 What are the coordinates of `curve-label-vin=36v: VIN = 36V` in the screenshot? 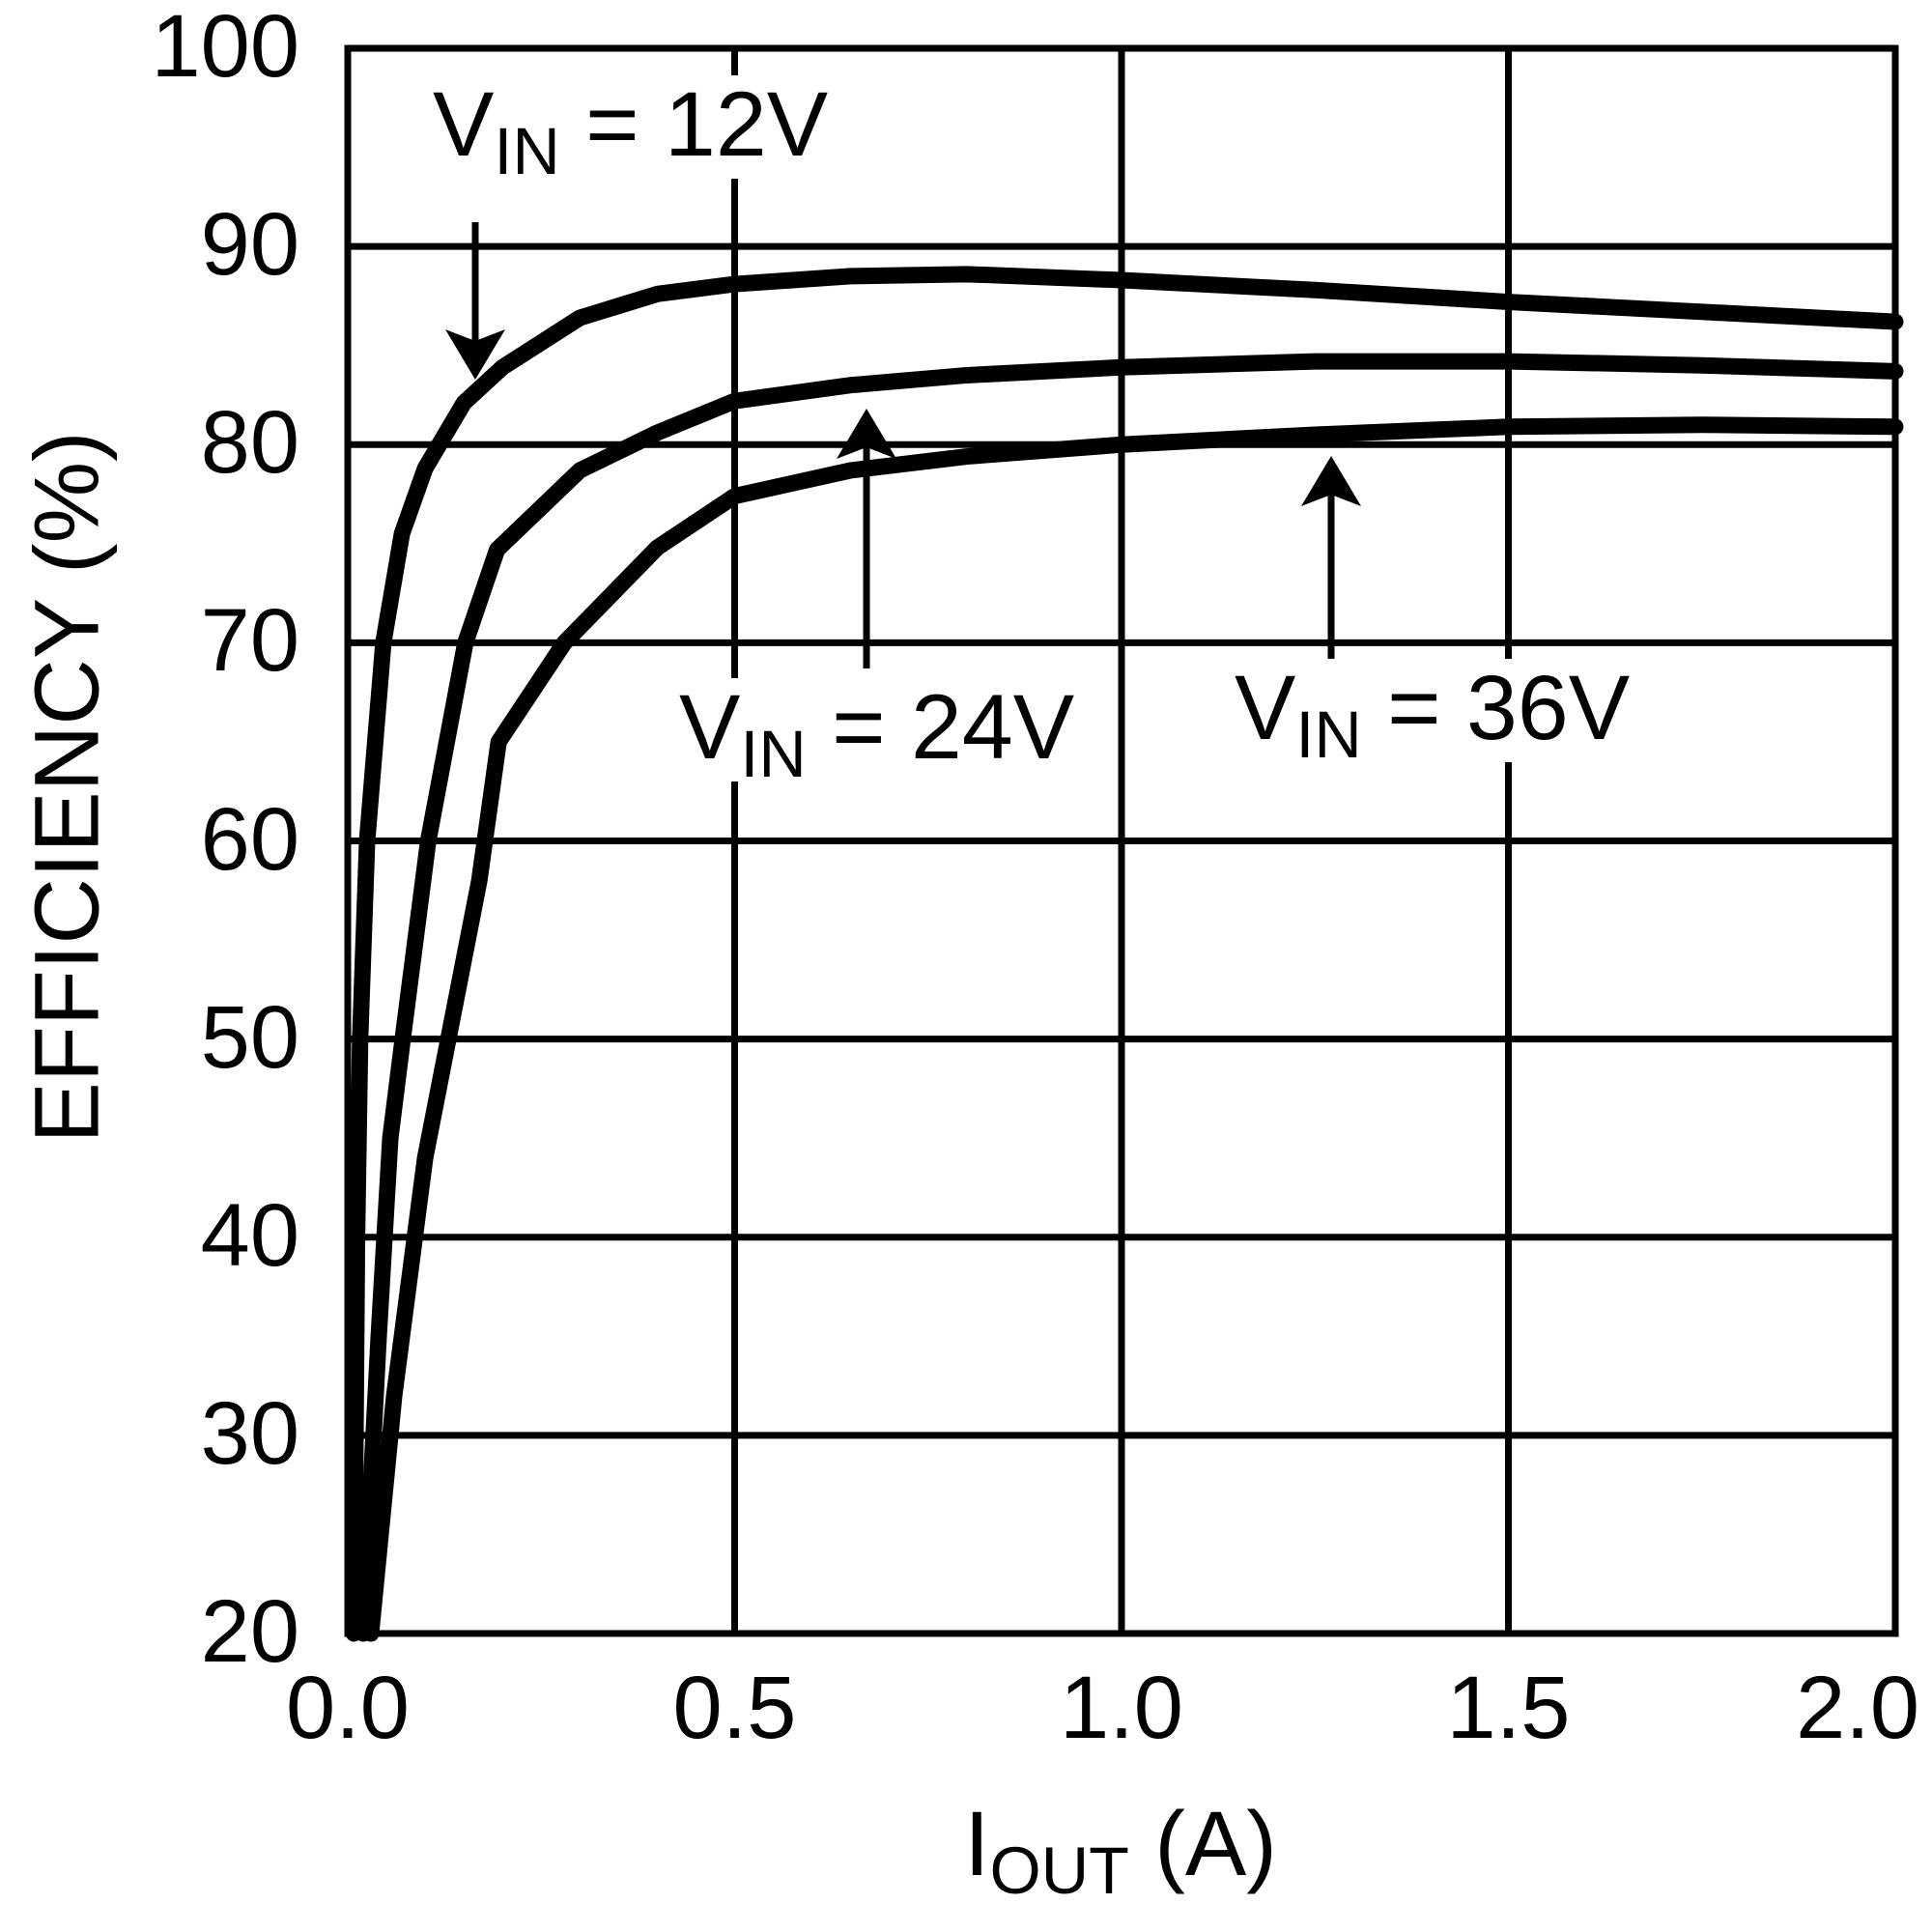 It's located at (1432, 712).